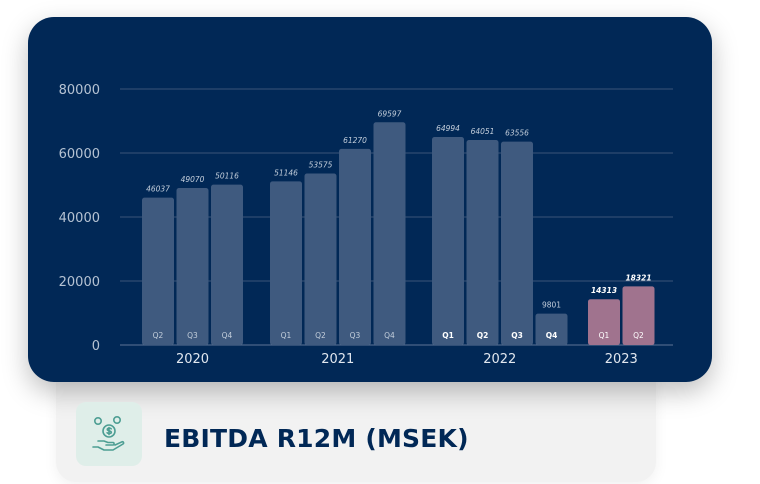 This screenshot has height=484, width=760. I want to click on data-label: 64994, so click(448, 128).